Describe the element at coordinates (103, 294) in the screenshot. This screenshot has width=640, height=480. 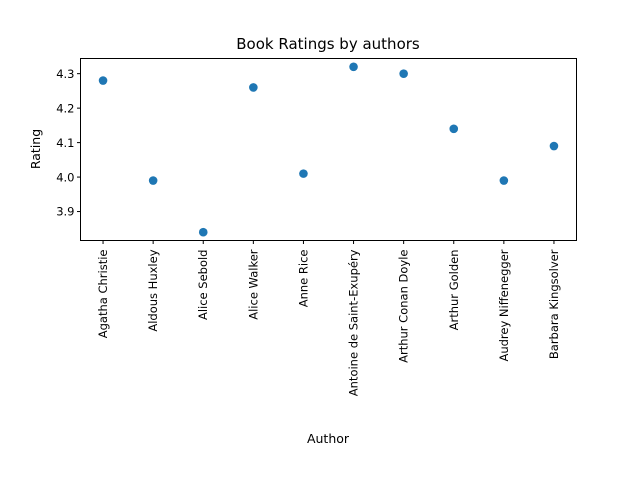
I see `x-tick-label: Agatha Christie` at that location.